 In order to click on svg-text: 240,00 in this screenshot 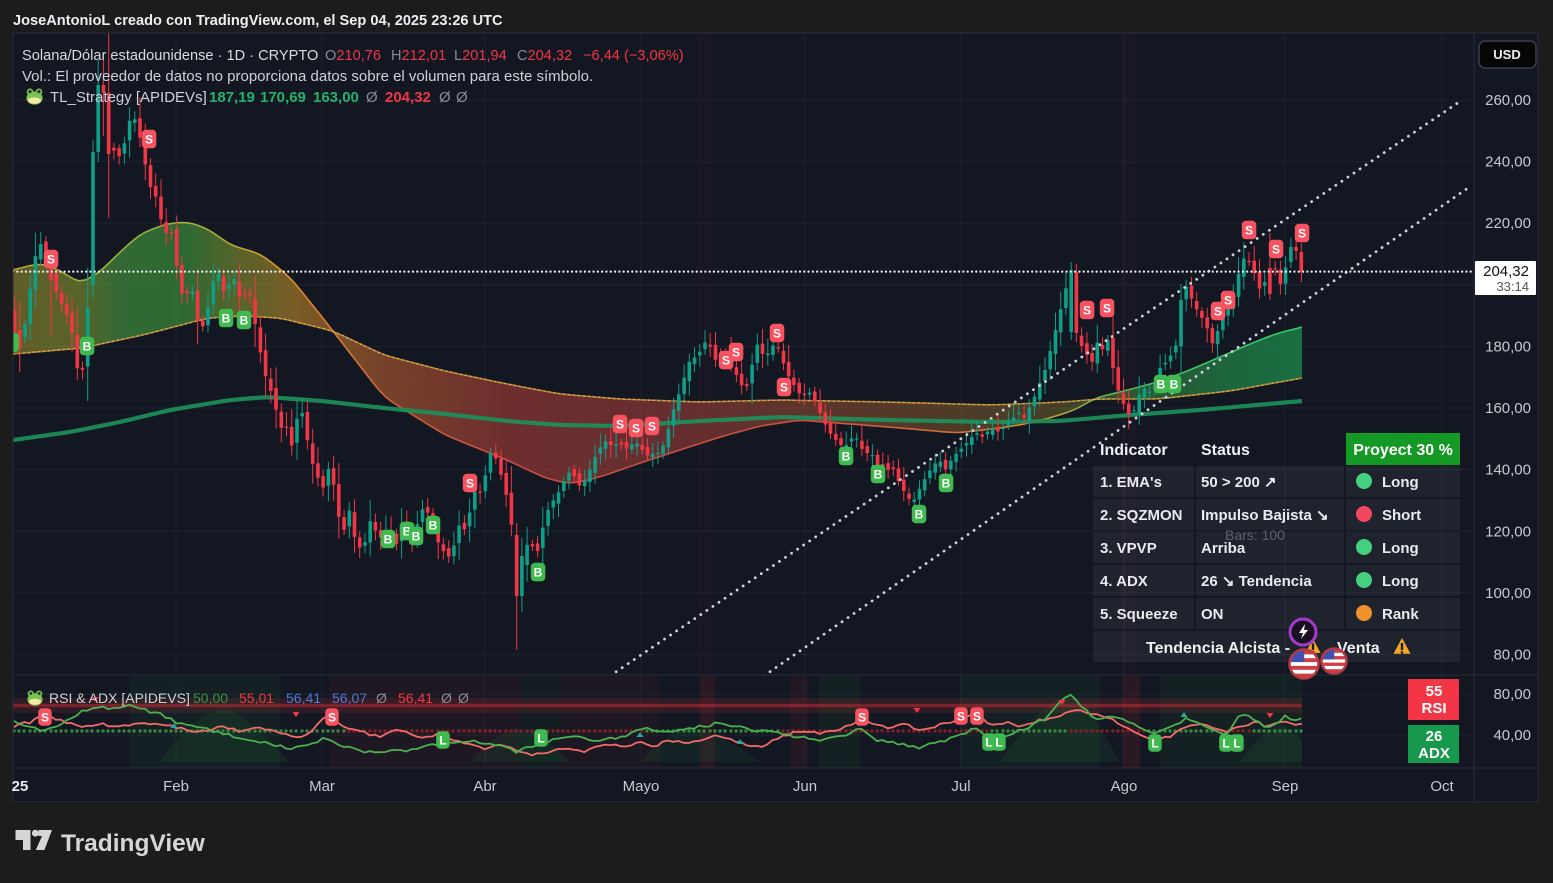, I will do `click(1508, 162)`.